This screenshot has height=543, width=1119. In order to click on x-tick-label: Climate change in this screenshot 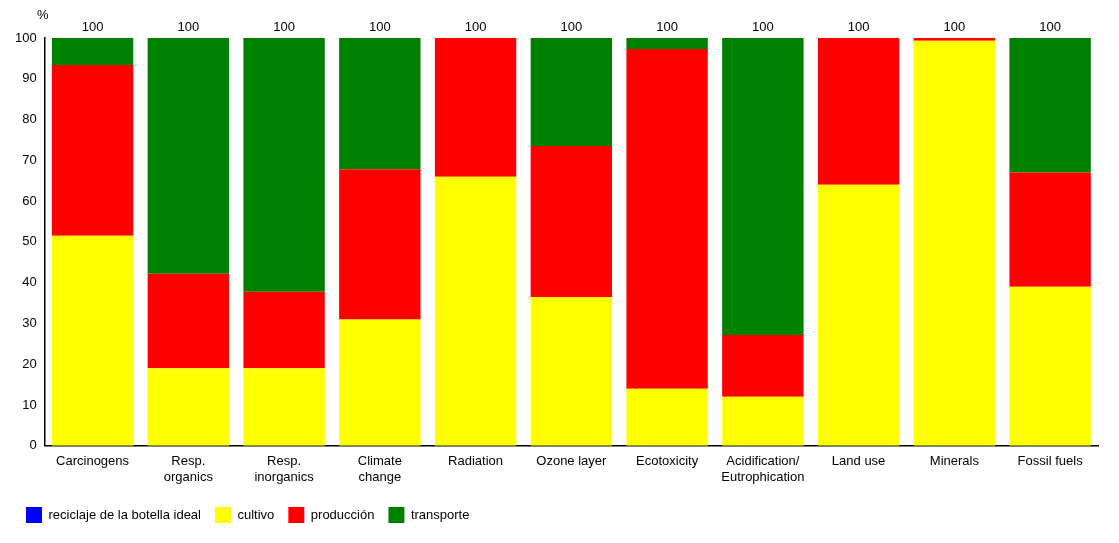, I will do `click(379, 468)`.